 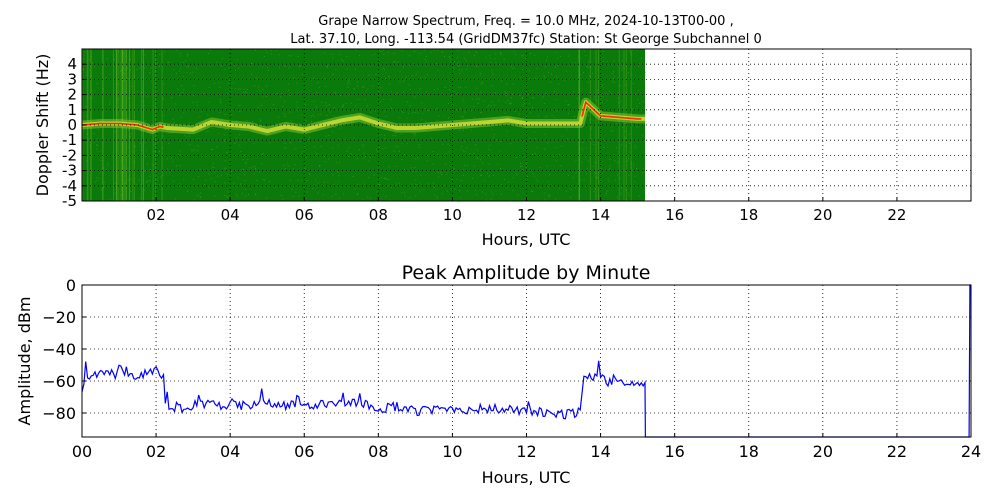 I want to click on amplitude-x-tick-label: 12, so click(x=526, y=451).